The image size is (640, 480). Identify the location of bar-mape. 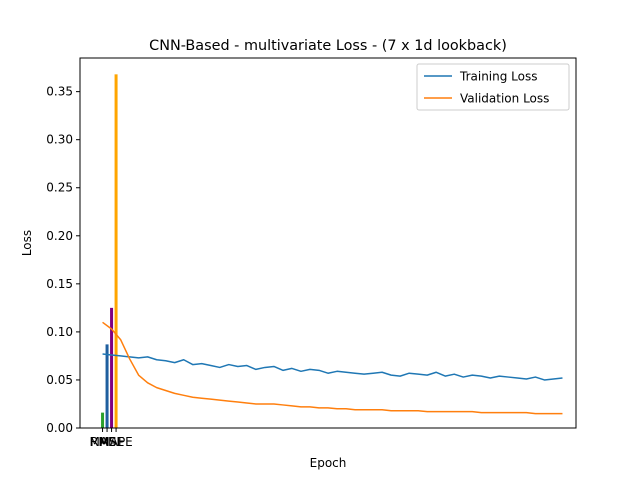
(116, 251).